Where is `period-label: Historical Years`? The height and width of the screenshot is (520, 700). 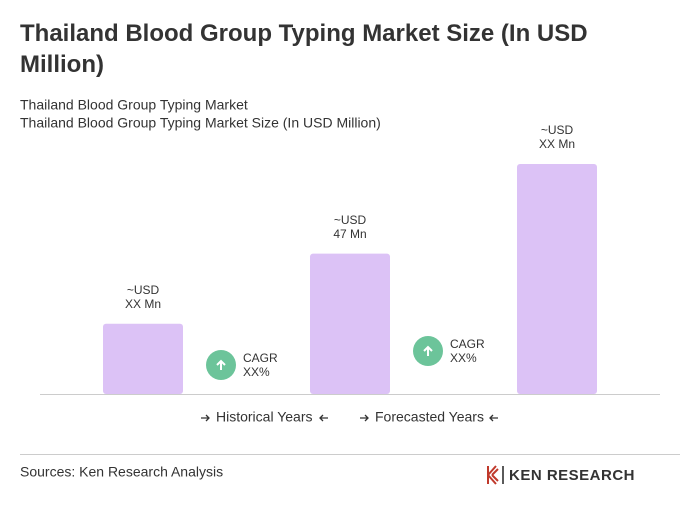
period-label: Historical Years is located at coordinates (264, 417).